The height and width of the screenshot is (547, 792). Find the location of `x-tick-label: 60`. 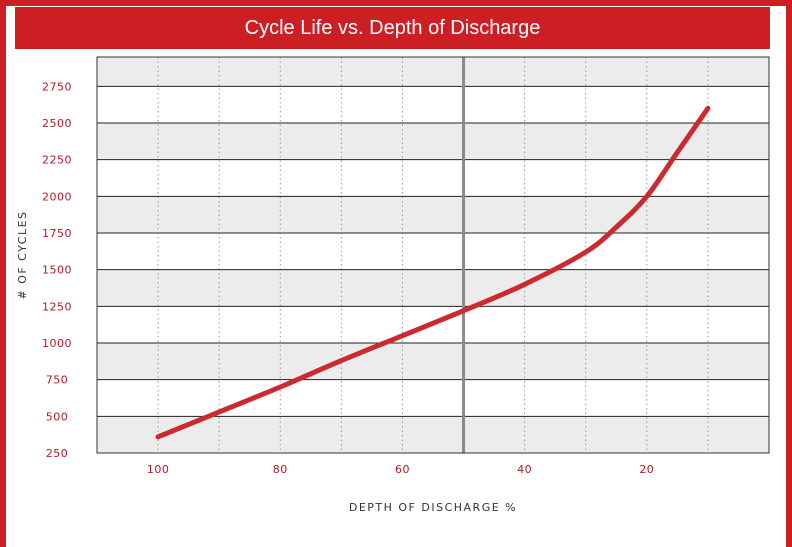

x-tick-label: 60 is located at coordinates (402, 469).